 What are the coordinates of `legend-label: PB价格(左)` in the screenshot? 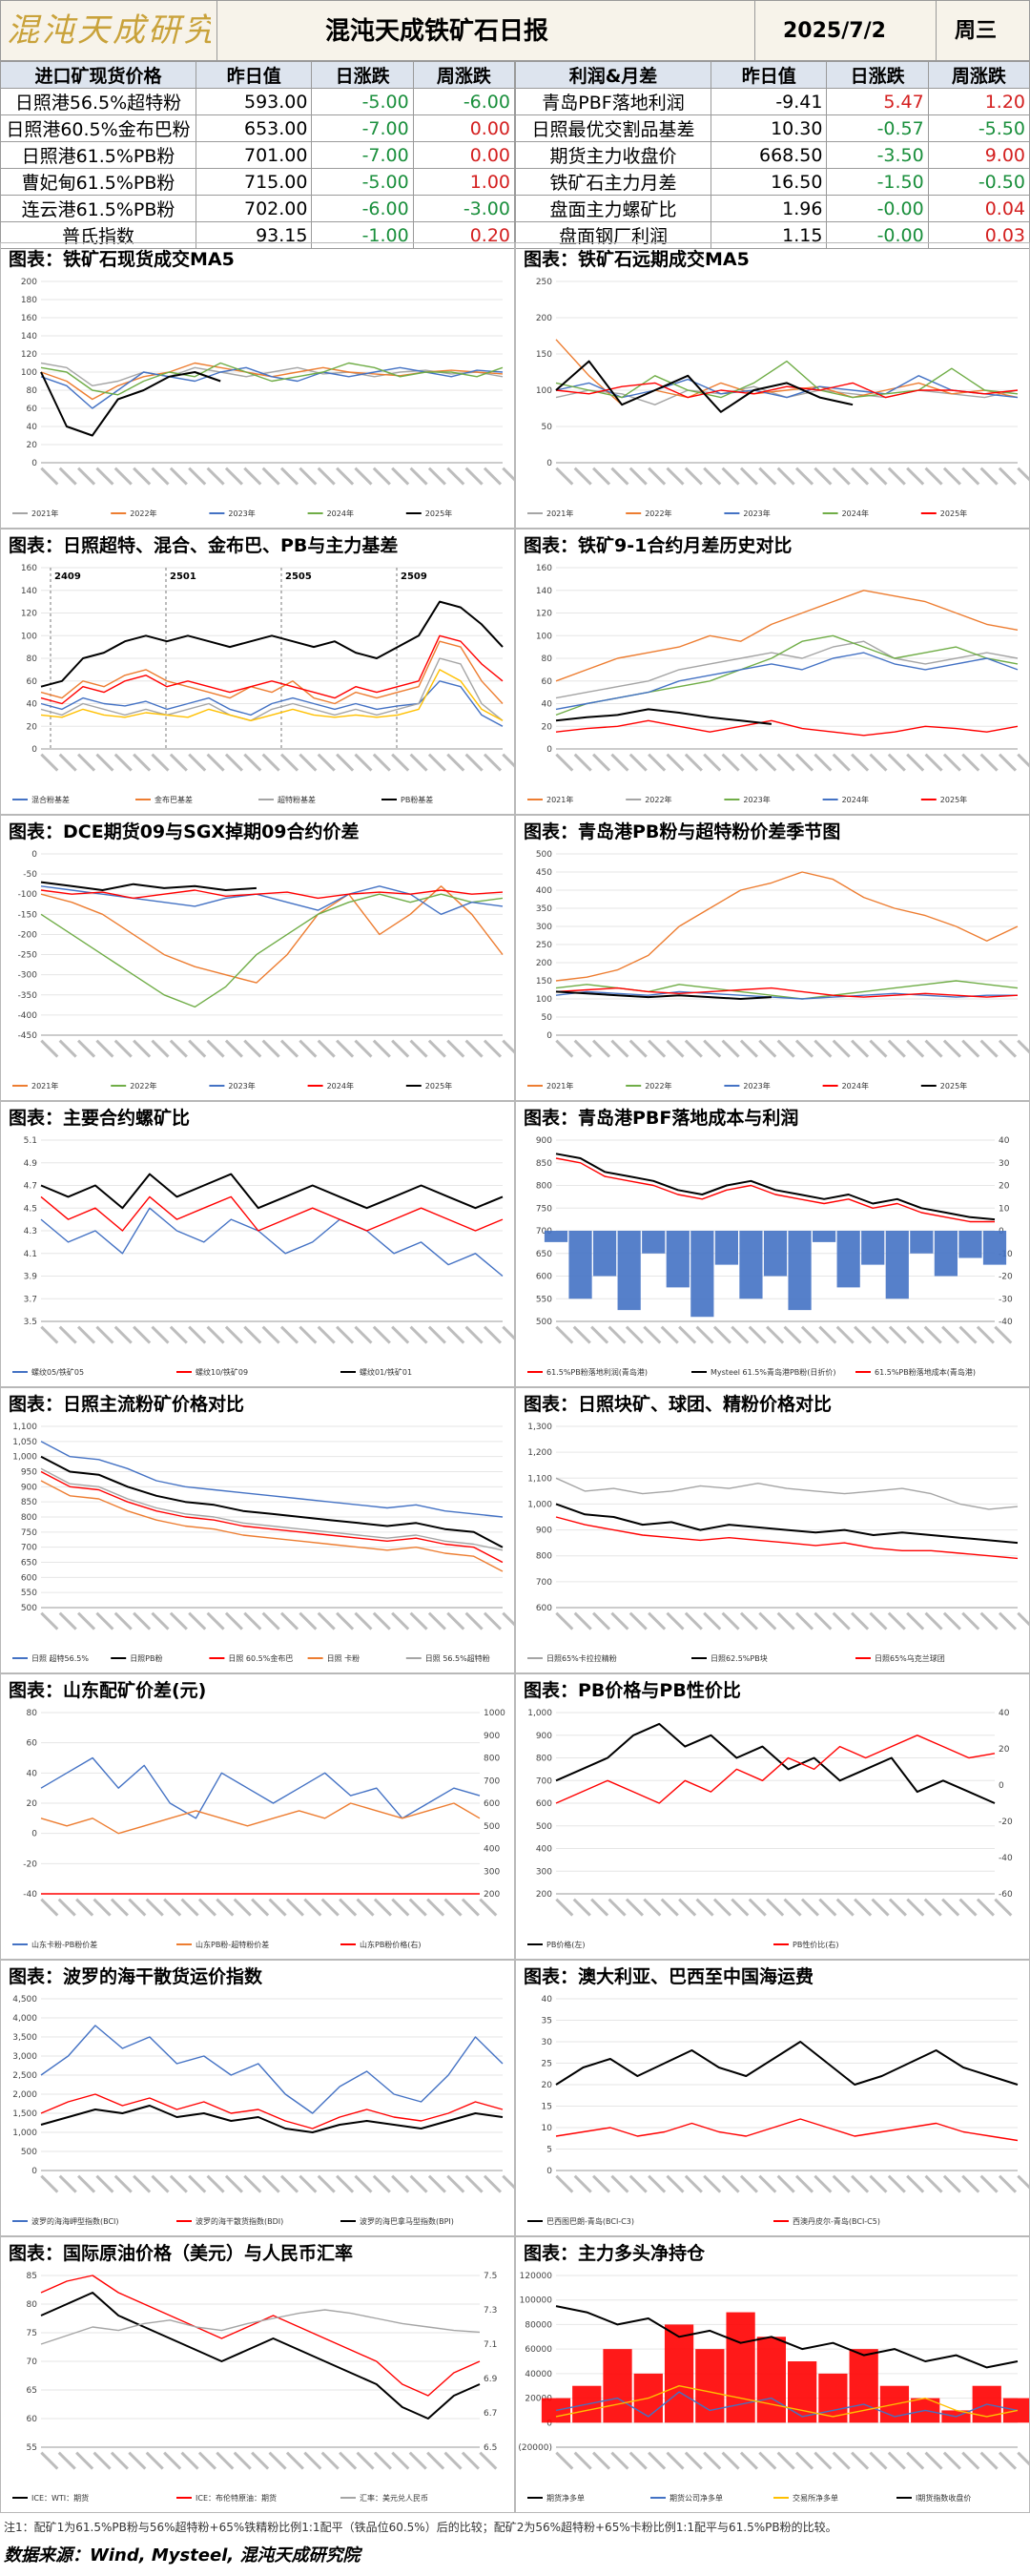 It's located at (566, 1944).